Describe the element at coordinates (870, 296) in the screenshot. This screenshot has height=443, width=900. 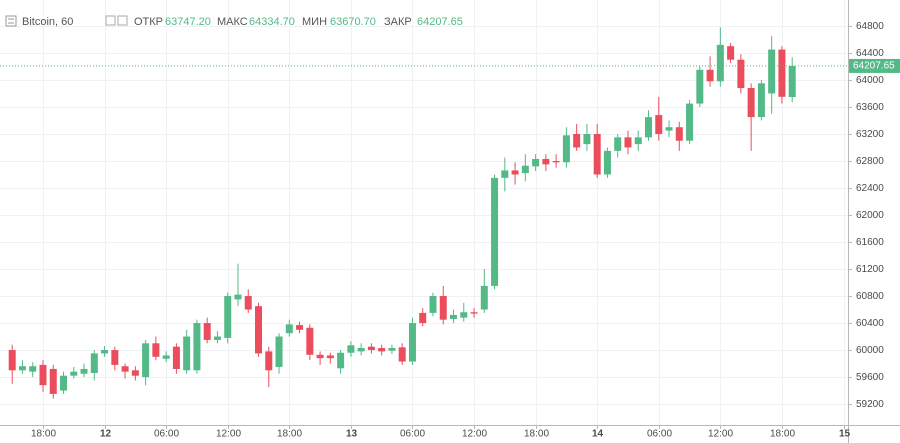
I see `y-tick-label: 60800` at that location.